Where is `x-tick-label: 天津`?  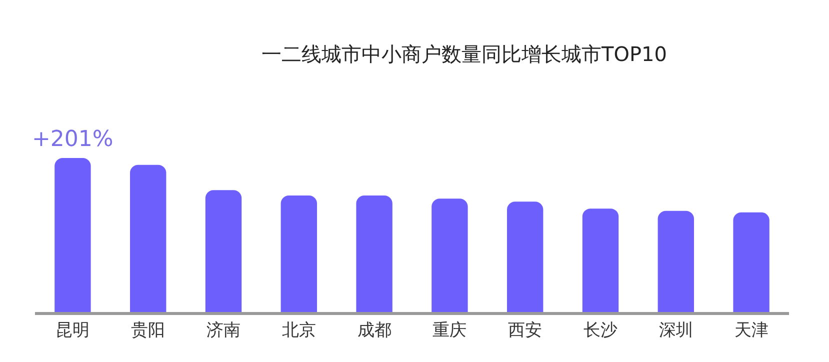
x-tick-label: 天津 is located at coordinates (751, 330).